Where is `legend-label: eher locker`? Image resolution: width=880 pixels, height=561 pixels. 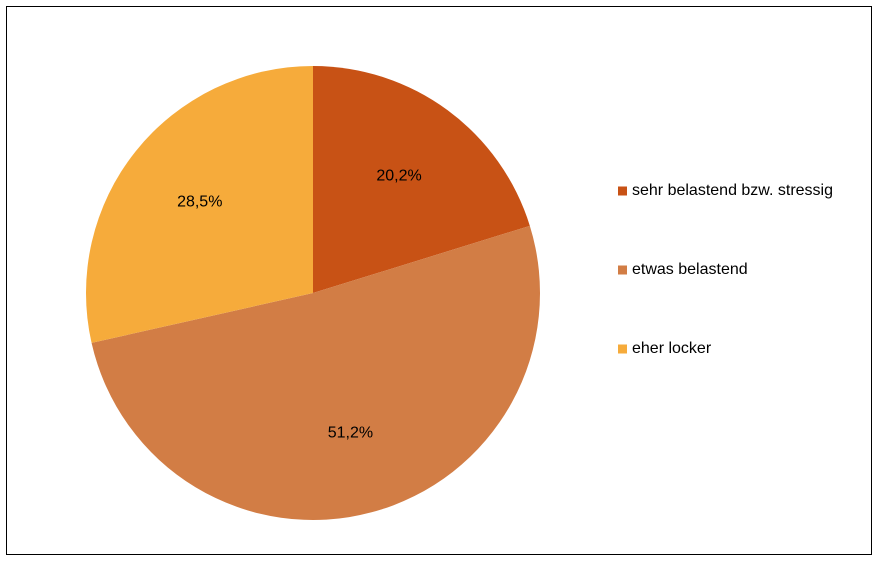
legend-label: eher locker is located at coordinates (672, 348).